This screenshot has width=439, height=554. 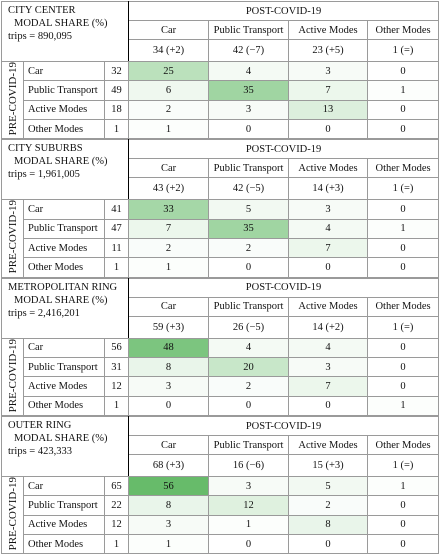 I want to click on post-total: 43 (+2), so click(x=169, y=189).